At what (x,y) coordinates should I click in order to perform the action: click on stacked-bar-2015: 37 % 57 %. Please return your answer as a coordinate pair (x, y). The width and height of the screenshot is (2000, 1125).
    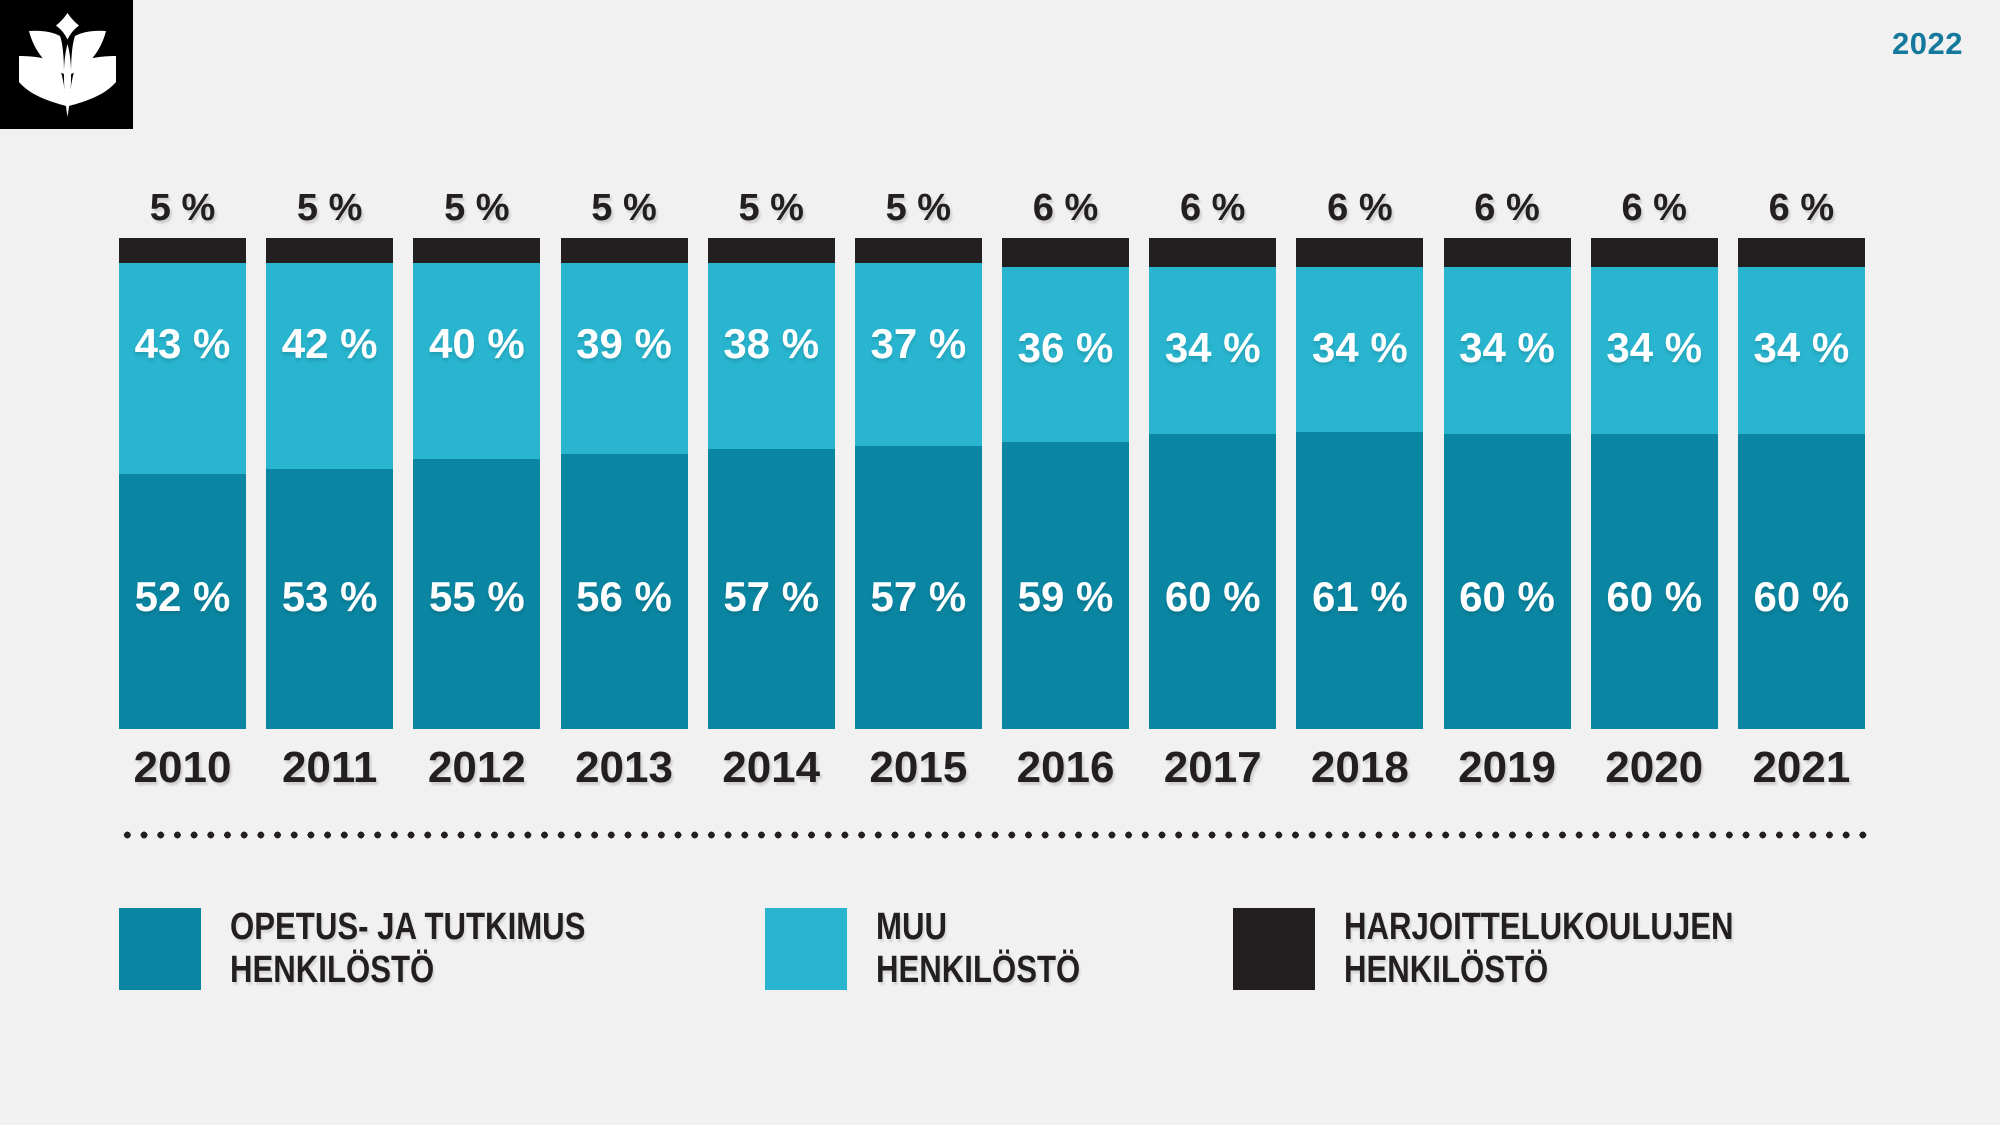
    Looking at the image, I should click on (918, 483).